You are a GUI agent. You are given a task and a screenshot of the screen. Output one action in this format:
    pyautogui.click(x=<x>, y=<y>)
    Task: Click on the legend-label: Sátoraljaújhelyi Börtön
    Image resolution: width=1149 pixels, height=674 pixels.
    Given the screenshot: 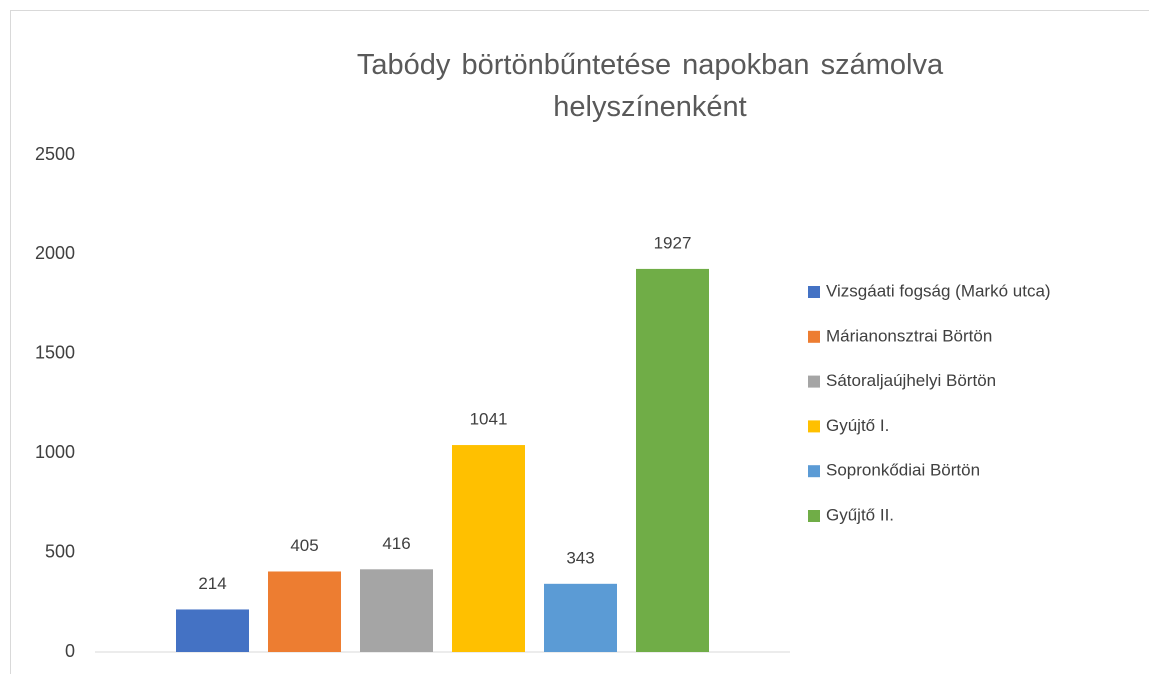 What is the action you would take?
    pyautogui.click(x=911, y=380)
    